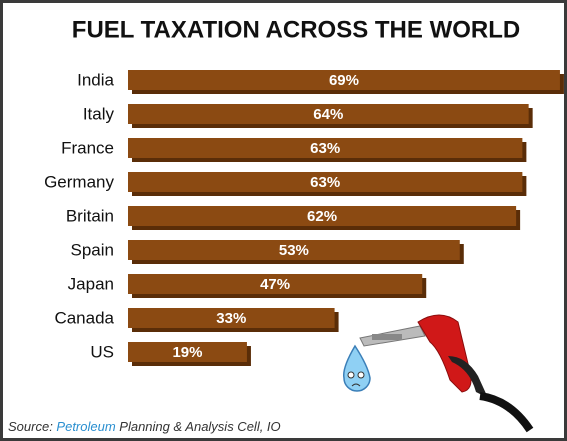  Describe the element at coordinates (84, 317) in the screenshot. I see `category-label: Canada` at that location.